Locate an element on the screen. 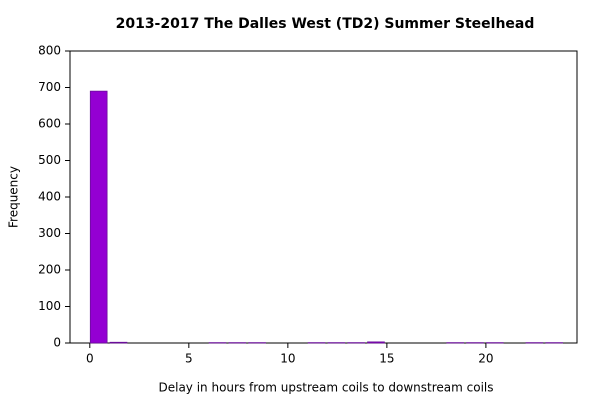  x-tick-label: 0 is located at coordinates (90, 359).